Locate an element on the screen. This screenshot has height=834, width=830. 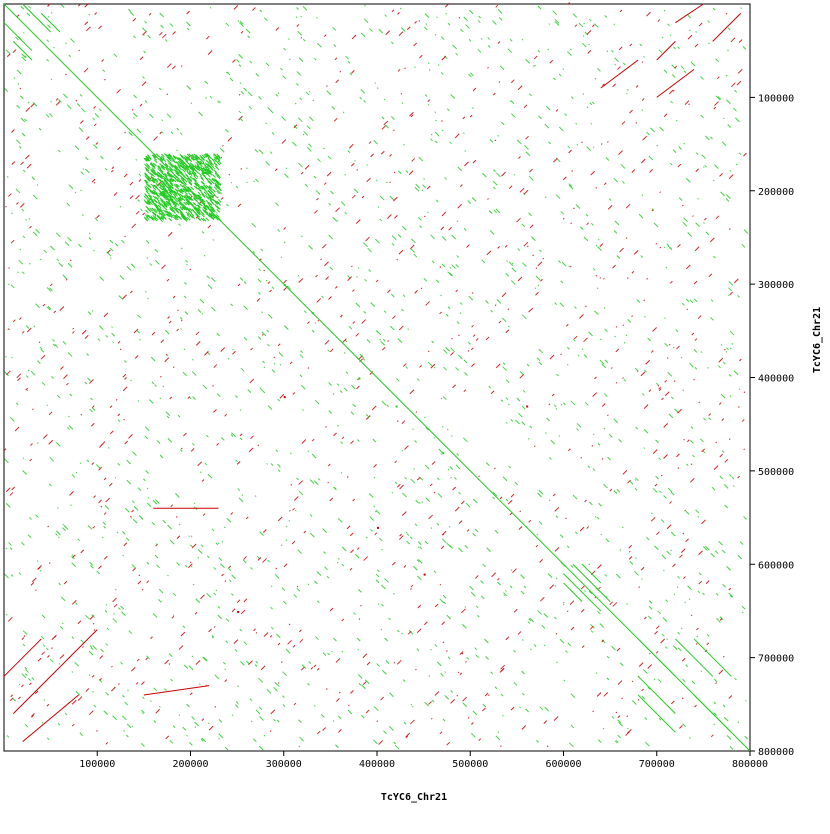
x-tick-label-2: 300000 is located at coordinates (284, 764).